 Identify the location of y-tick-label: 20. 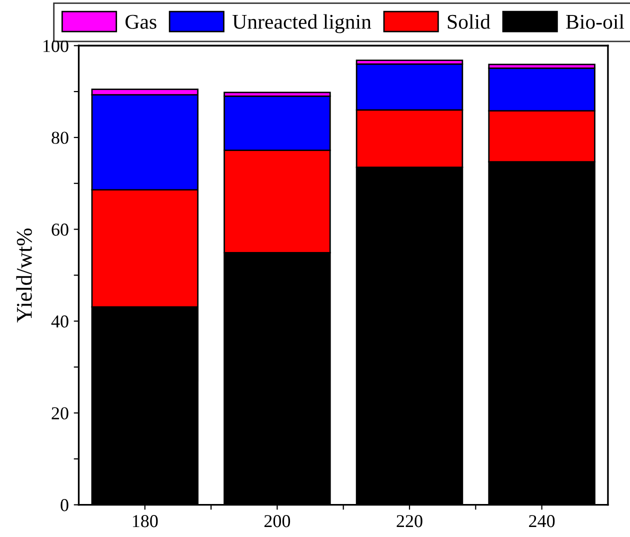
(60, 413).